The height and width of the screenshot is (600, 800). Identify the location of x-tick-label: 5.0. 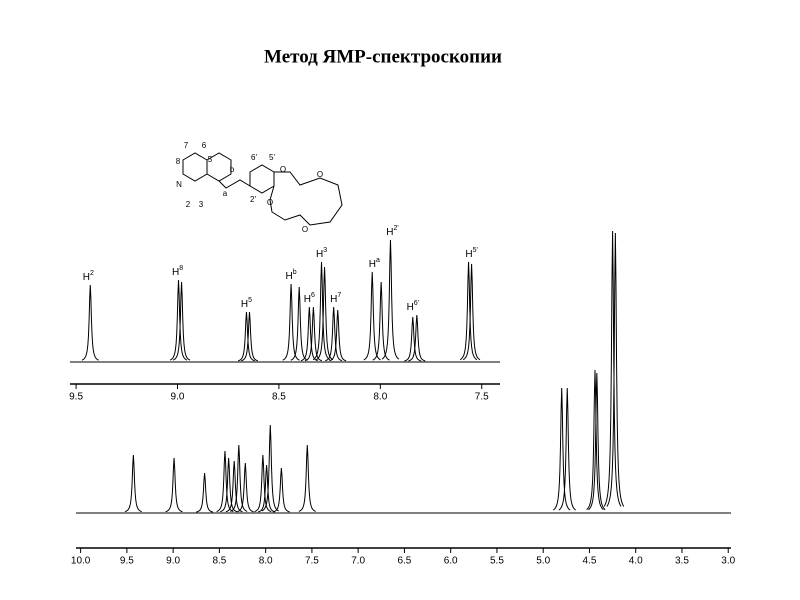
(543, 561).